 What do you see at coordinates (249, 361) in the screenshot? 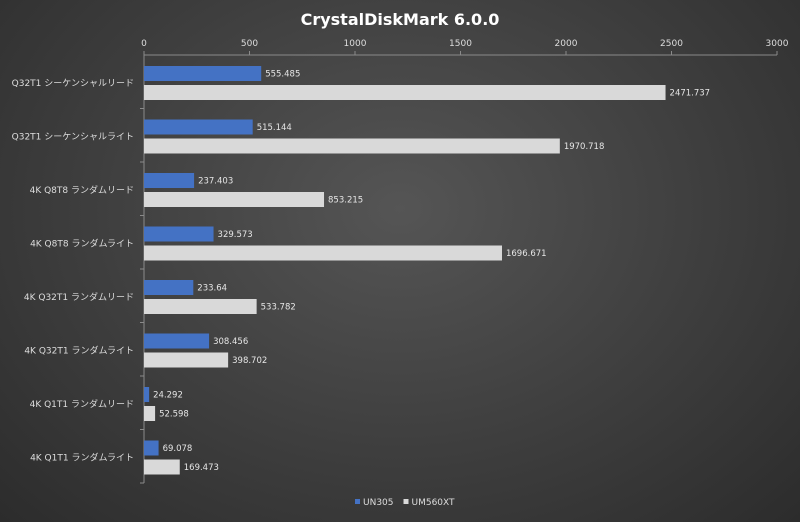
I see `data-label: 398.702` at bounding box center [249, 361].